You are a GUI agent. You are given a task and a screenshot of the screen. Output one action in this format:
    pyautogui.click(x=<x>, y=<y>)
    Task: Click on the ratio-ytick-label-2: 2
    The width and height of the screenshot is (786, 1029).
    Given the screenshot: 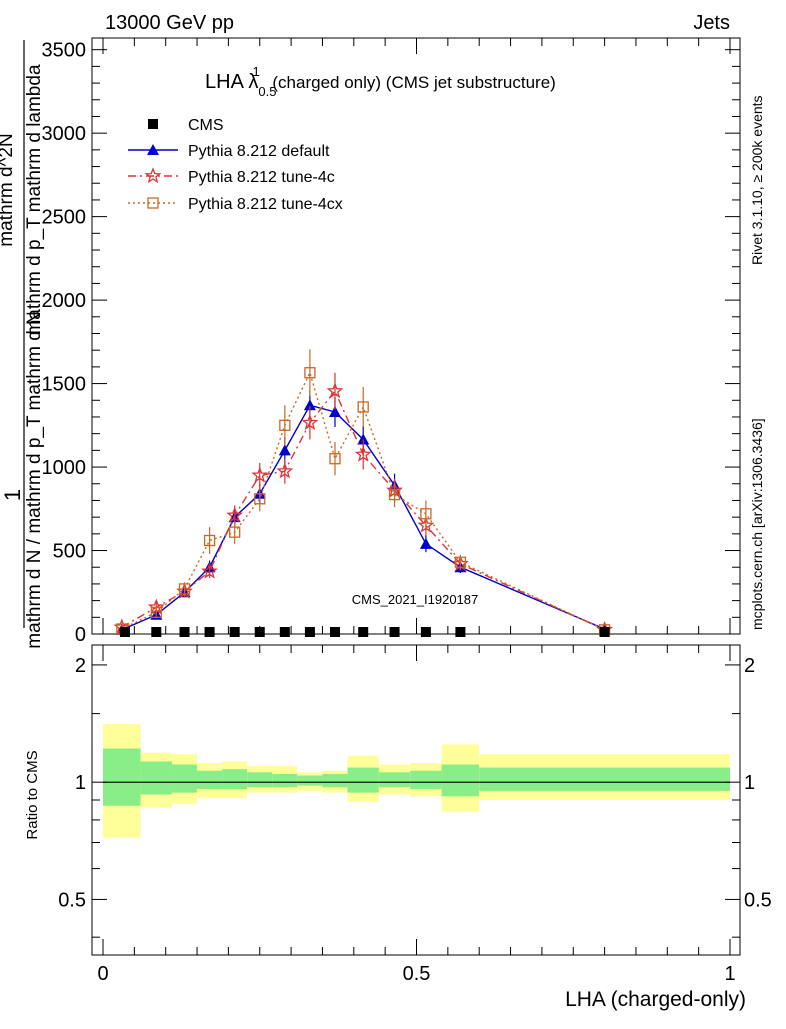 What is the action you would take?
    pyautogui.click(x=80, y=666)
    